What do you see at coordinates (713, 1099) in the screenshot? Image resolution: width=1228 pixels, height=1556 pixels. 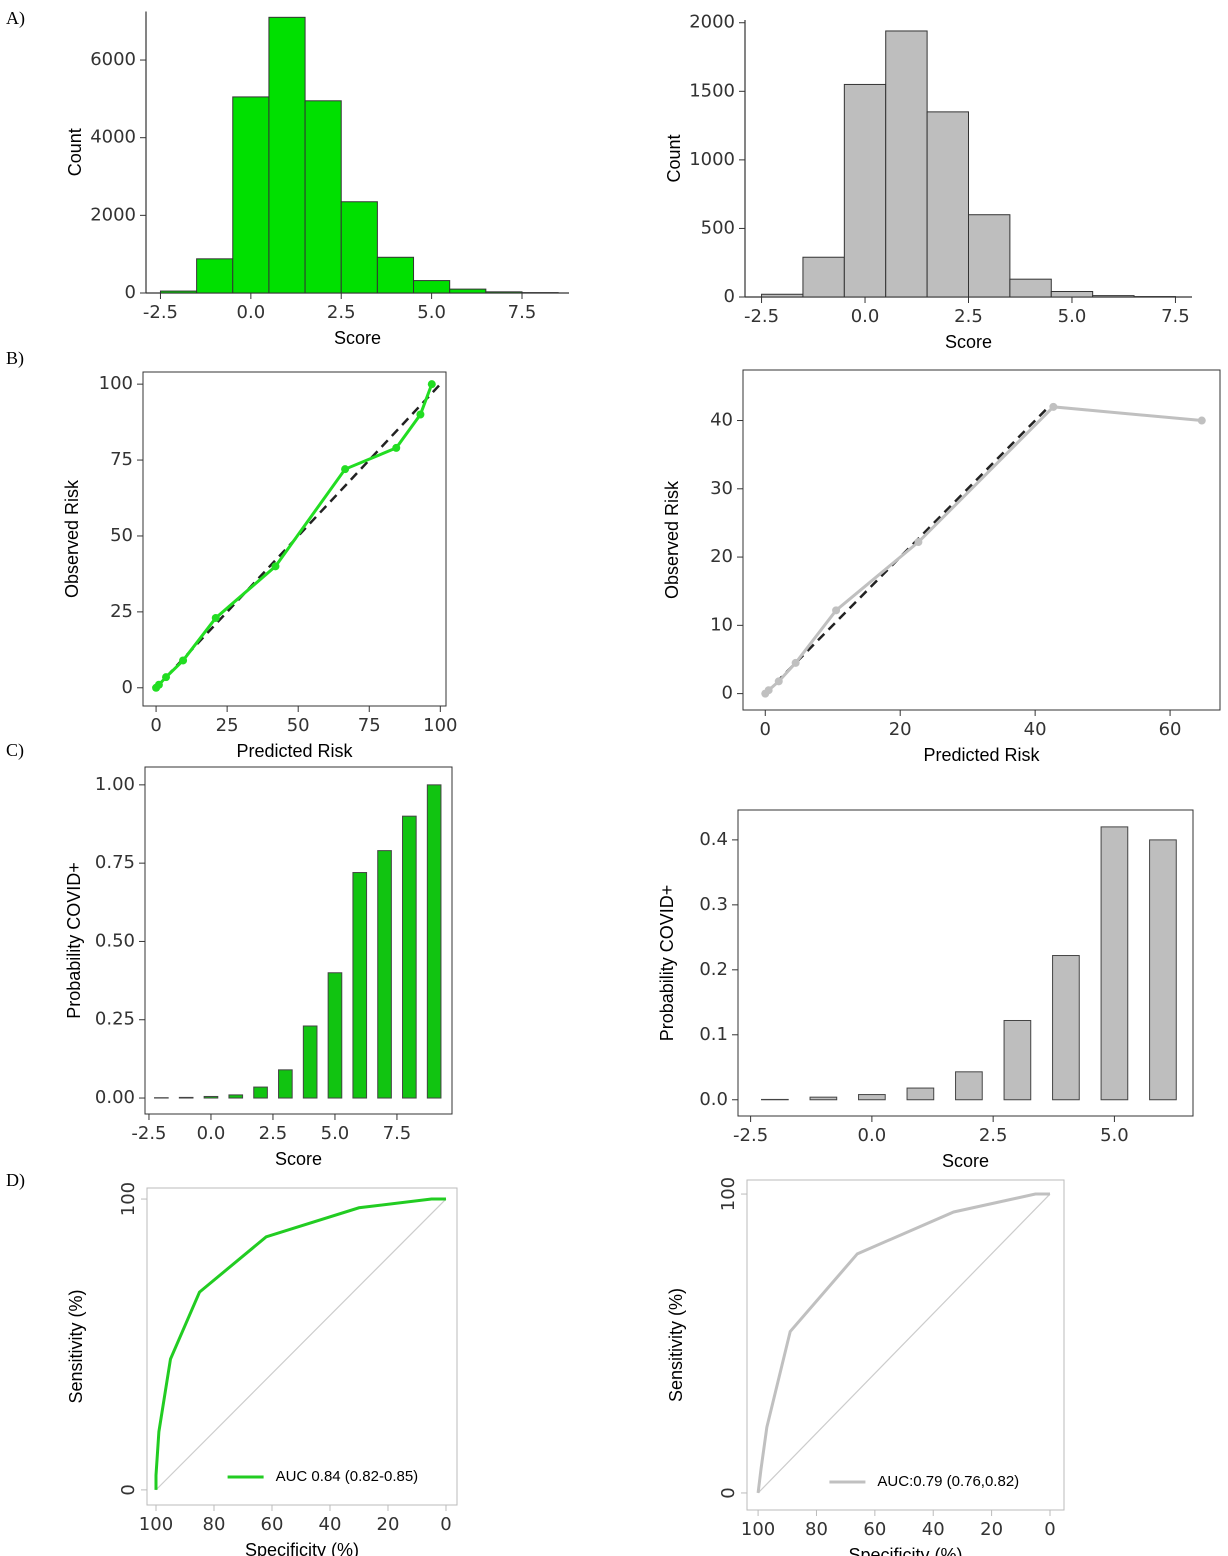 I see `y-tick-label: 0.0` at bounding box center [713, 1099].